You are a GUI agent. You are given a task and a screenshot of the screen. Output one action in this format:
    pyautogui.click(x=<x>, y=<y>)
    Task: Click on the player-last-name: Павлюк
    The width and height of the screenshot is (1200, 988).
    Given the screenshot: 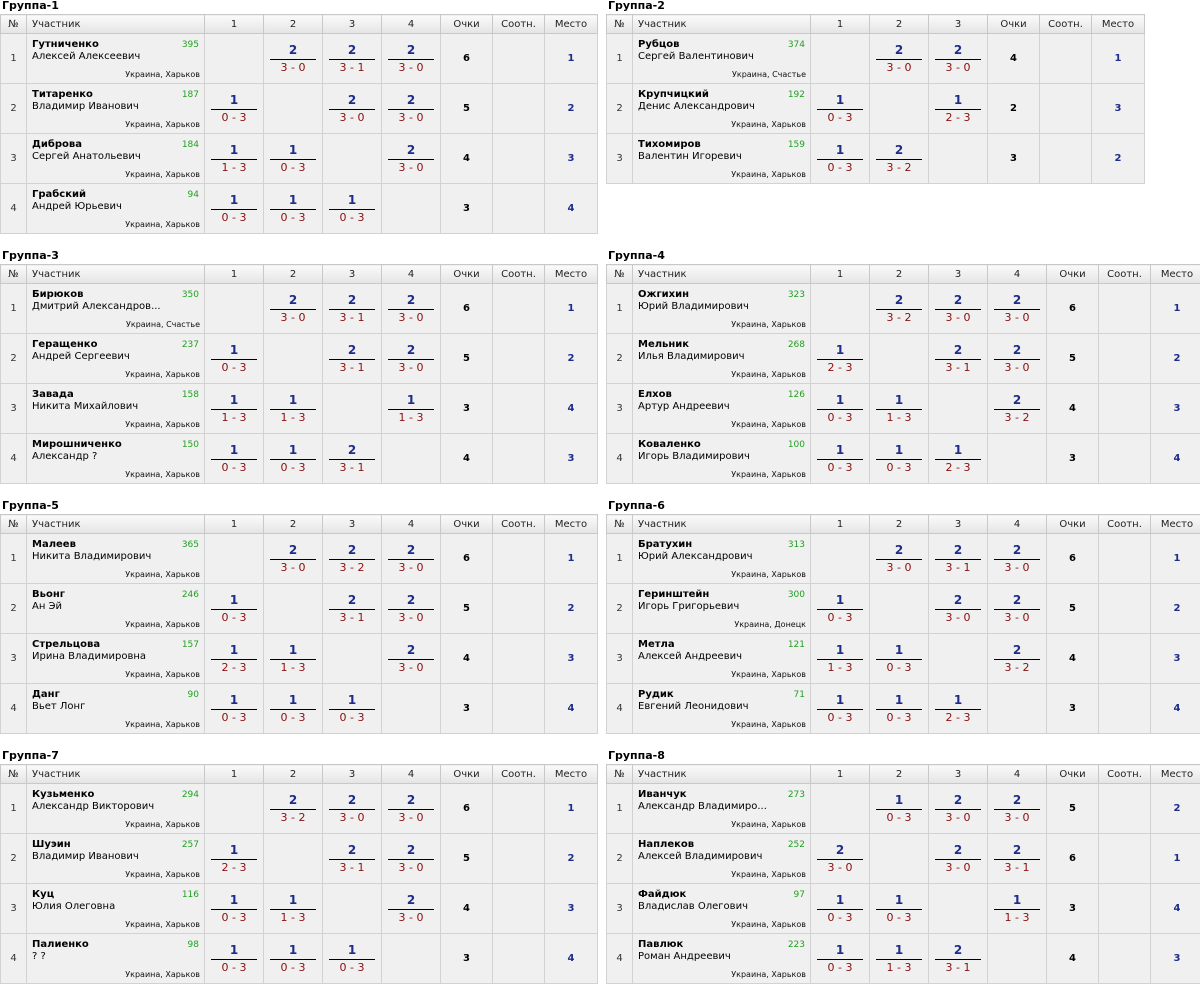 What is the action you would take?
    pyautogui.click(x=661, y=944)
    